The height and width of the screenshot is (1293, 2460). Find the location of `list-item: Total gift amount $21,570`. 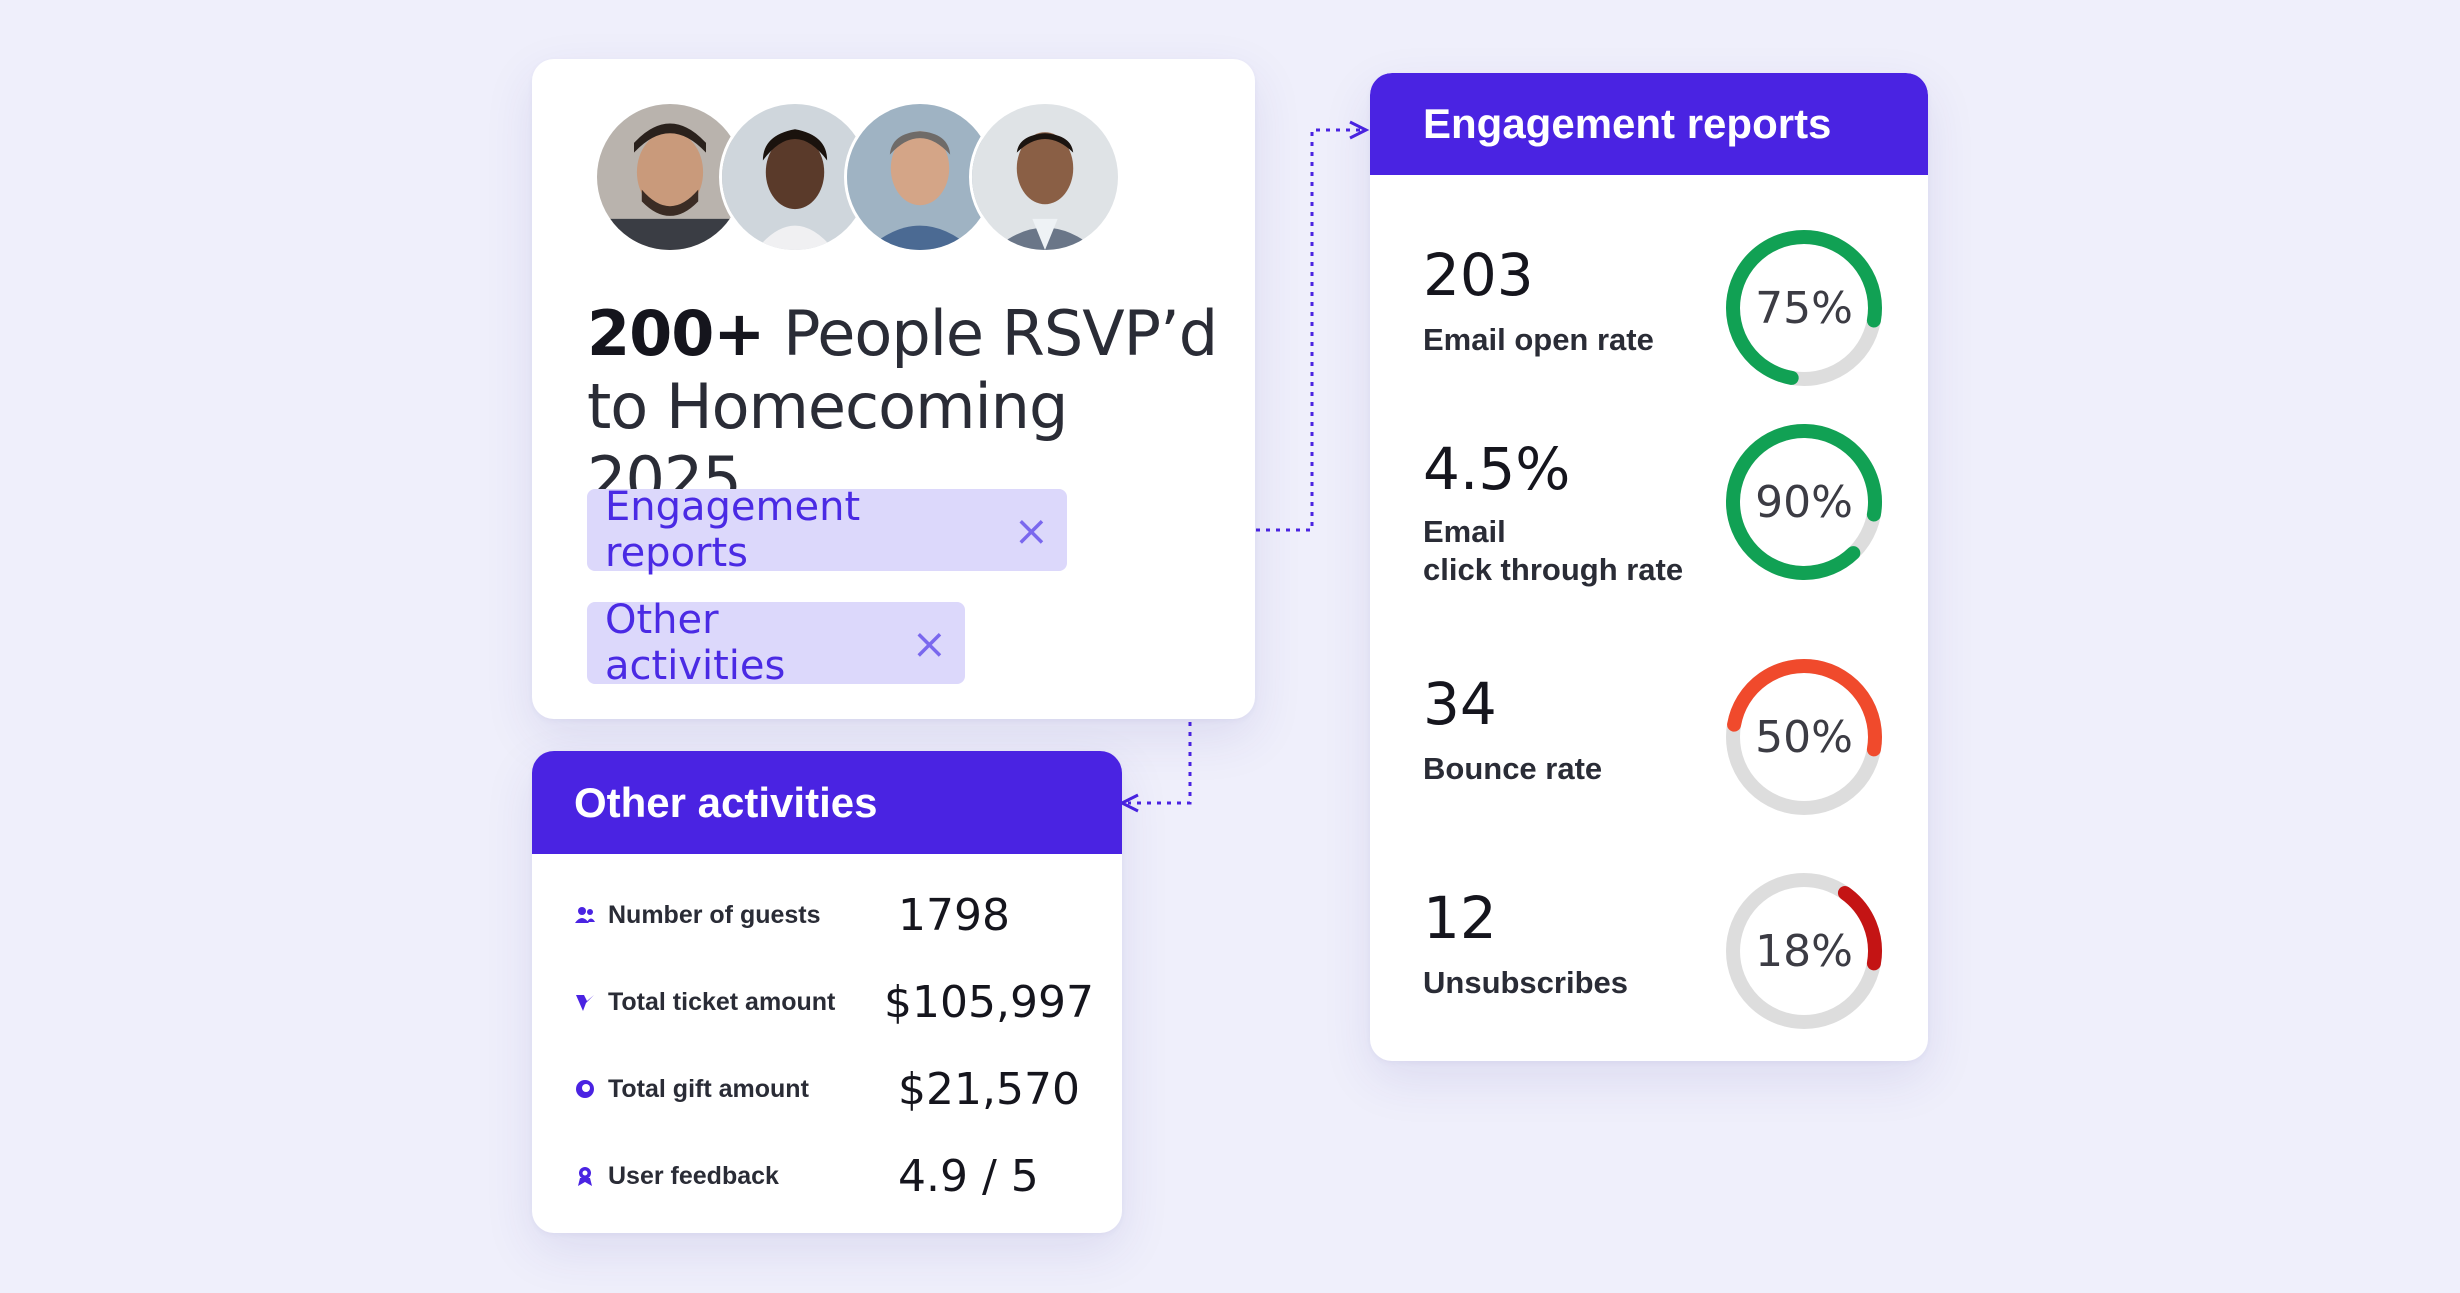

list-item: Total gift amount $21,570 is located at coordinates (834, 1089).